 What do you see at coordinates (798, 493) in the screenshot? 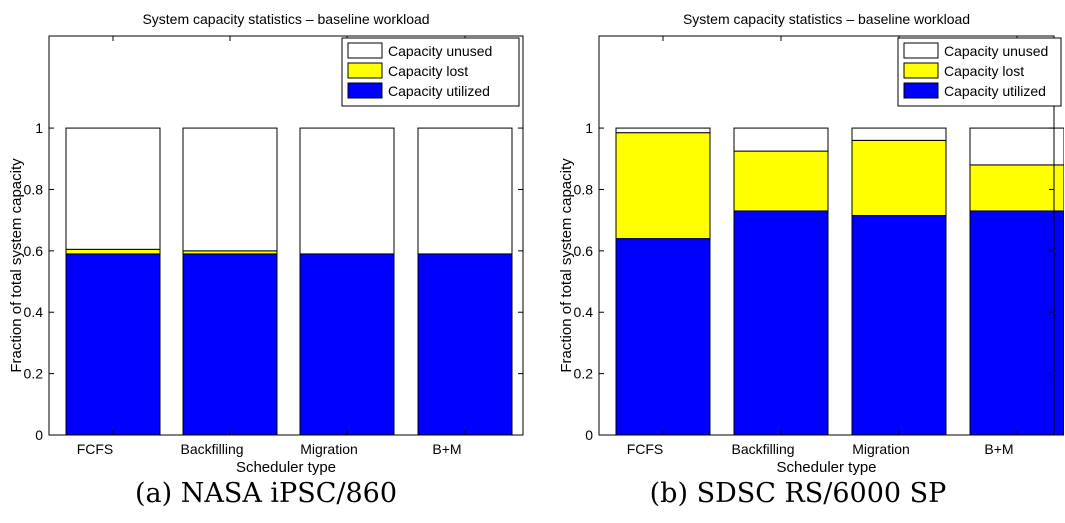
I see `caption-b: (b) SDSC RS/6000 SP` at bounding box center [798, 493].